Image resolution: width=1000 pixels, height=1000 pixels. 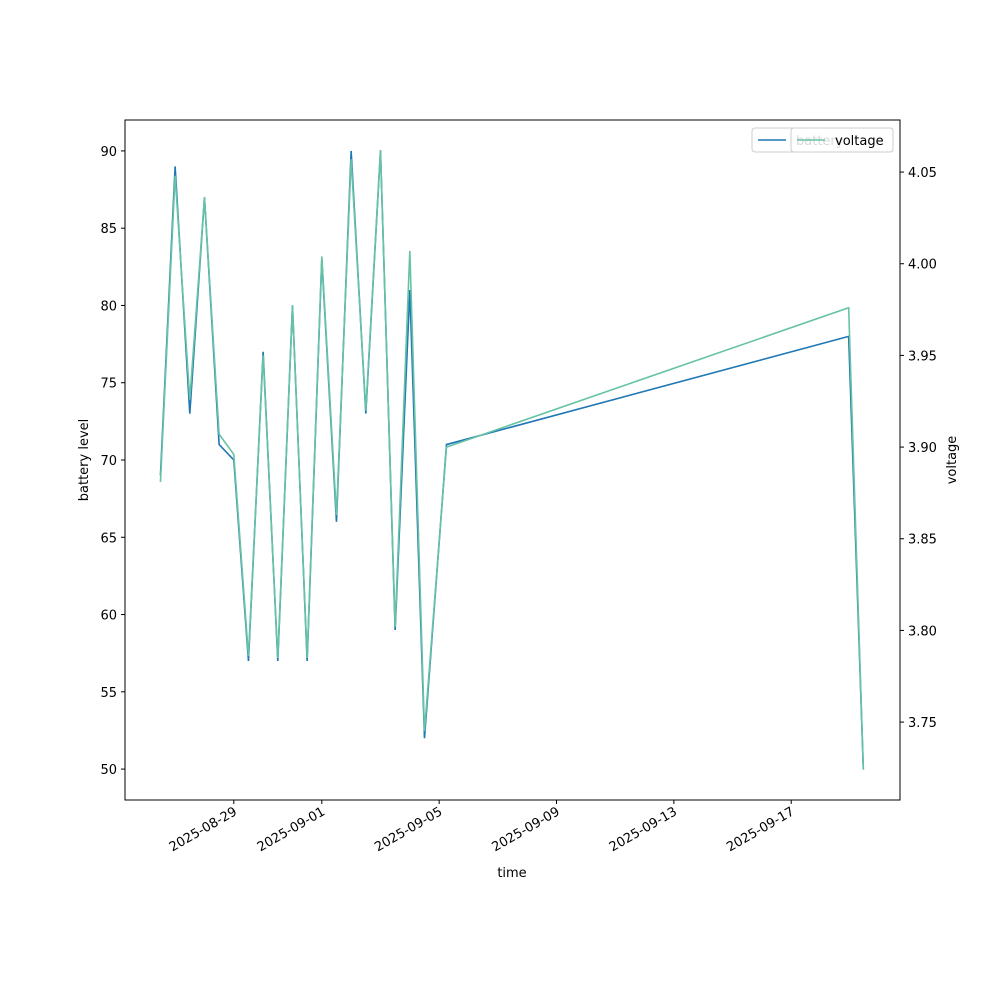 I want to click on y-tick-label: 60, so click(x=108, y=616).